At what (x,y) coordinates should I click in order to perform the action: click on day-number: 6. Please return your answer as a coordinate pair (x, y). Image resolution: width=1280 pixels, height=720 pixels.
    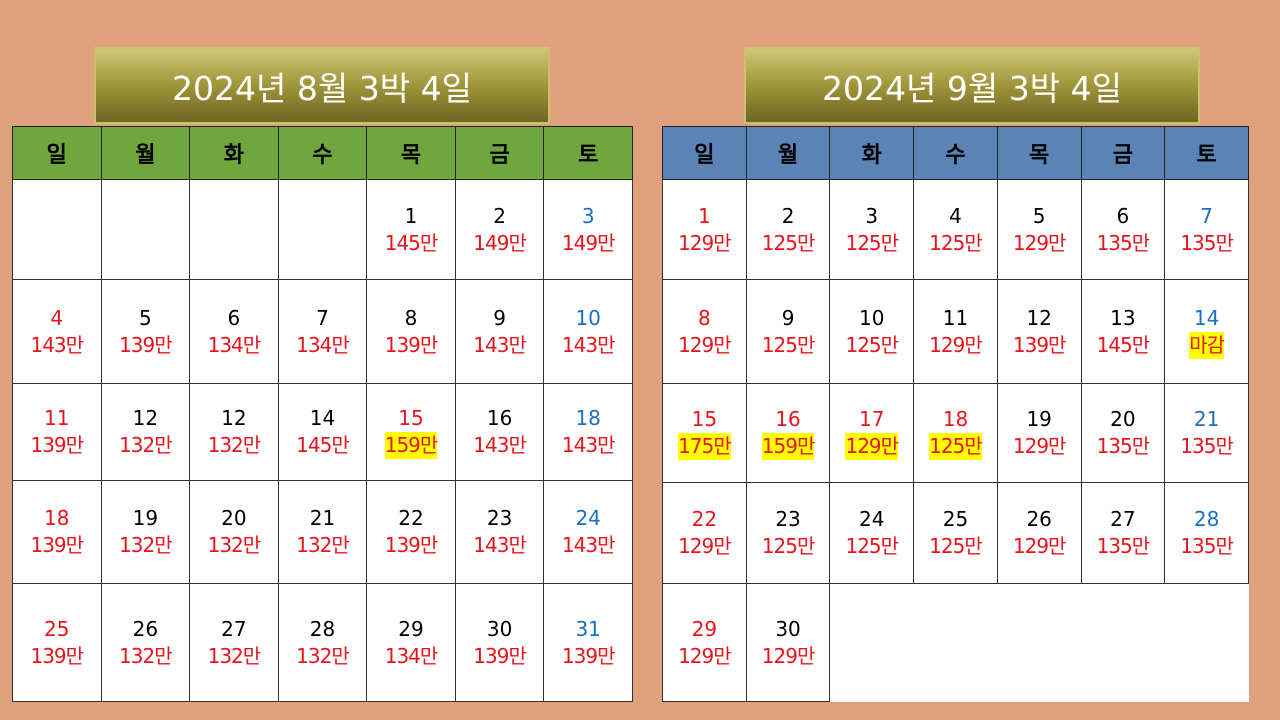
    Looking at the image, I should click on (234, 317).